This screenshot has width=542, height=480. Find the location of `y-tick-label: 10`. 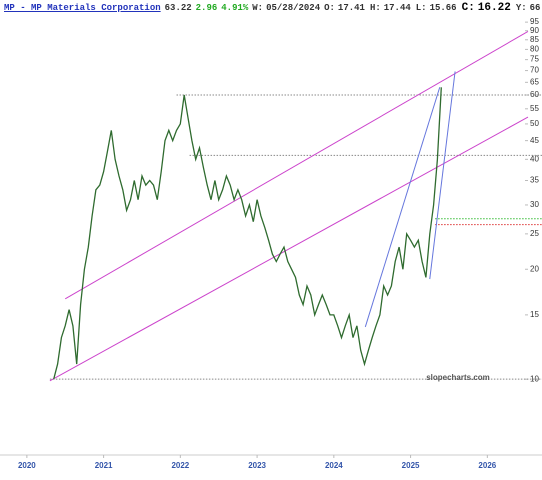

y-tick-label: 10 is located at coordinates (534, 378).